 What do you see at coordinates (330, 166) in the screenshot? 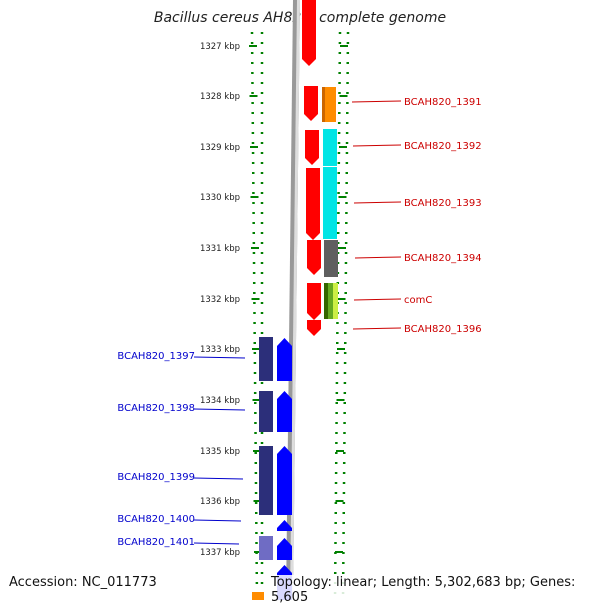
I see `cds-block-cyan-gap` at bounding box center [330, 166].